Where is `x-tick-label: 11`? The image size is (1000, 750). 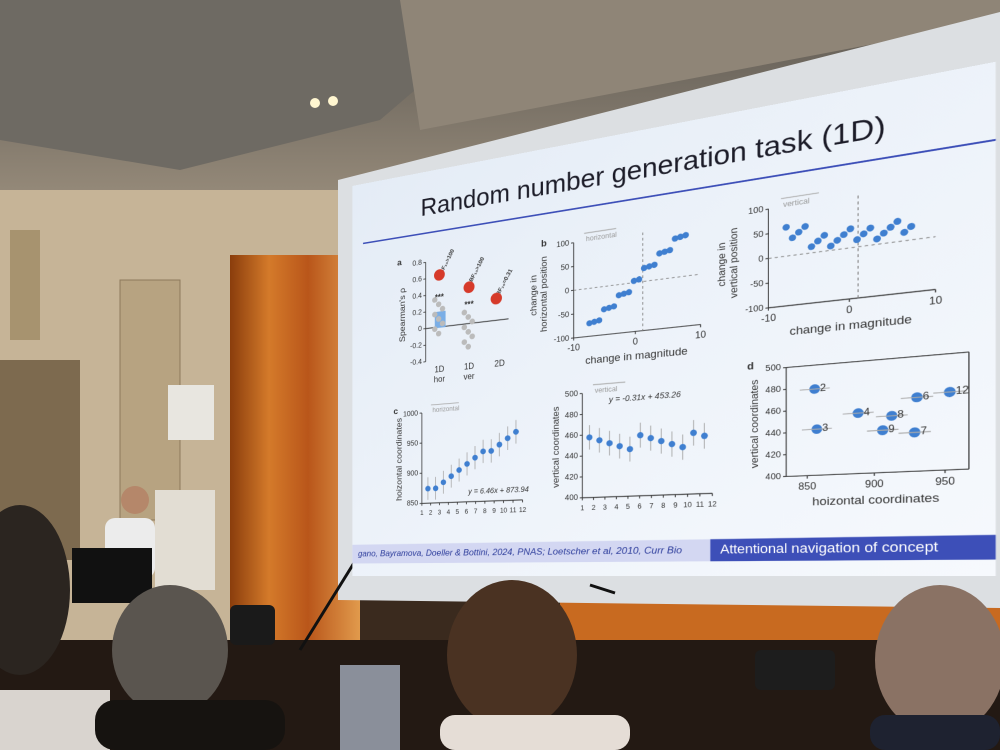 x-tick-label: 11 is located at coordinates (514, 510).